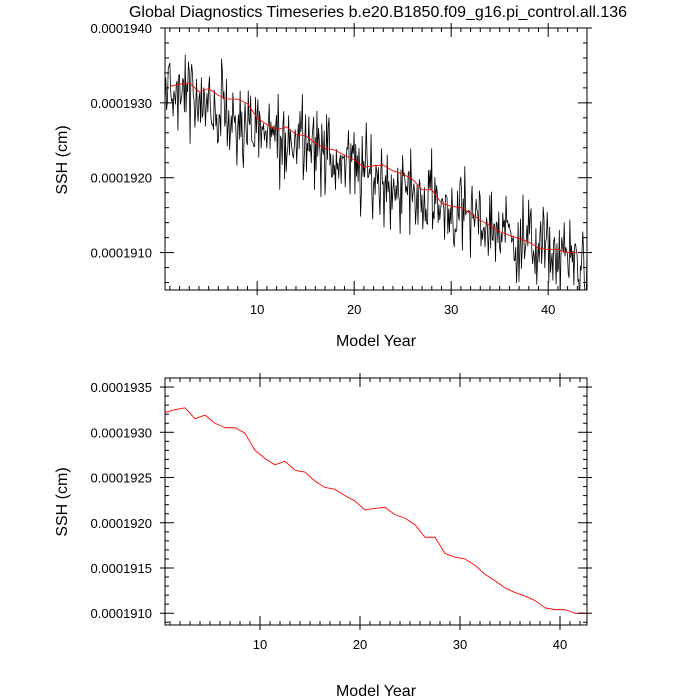  I want to click on bottom-x-axis-label: Model Year, so click(376, 691).